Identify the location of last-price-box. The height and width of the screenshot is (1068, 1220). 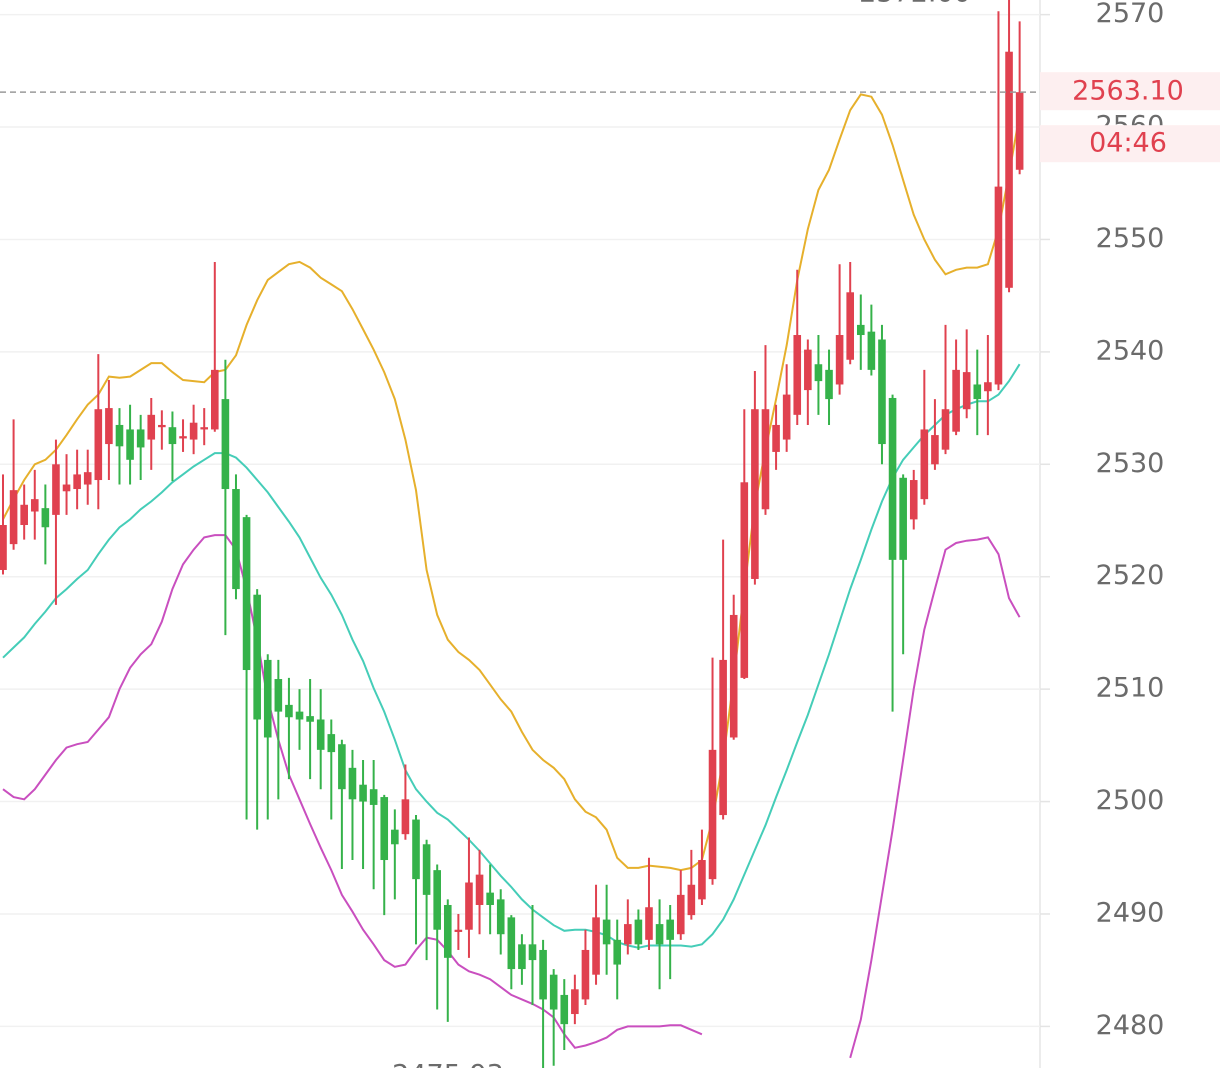
(1130, 91).